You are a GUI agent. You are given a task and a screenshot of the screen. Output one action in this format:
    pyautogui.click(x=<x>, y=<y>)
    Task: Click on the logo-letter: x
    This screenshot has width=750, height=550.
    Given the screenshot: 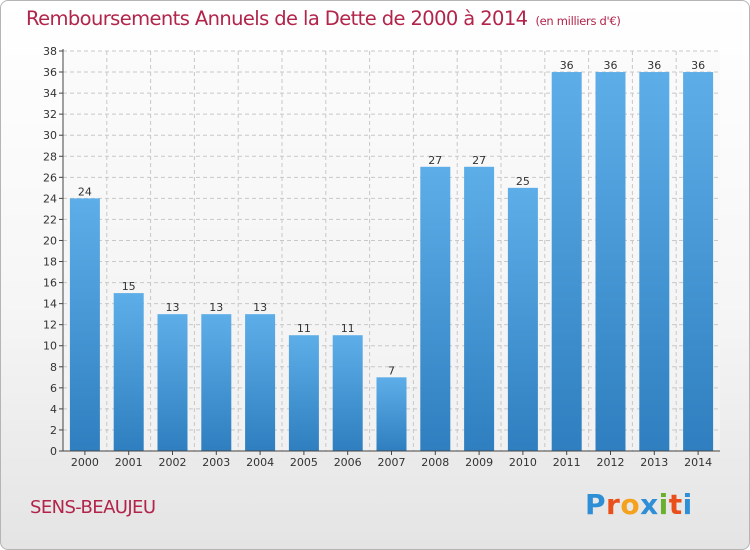 What is the action you would take?
    pyautogui.click(x=649, y=504)
    